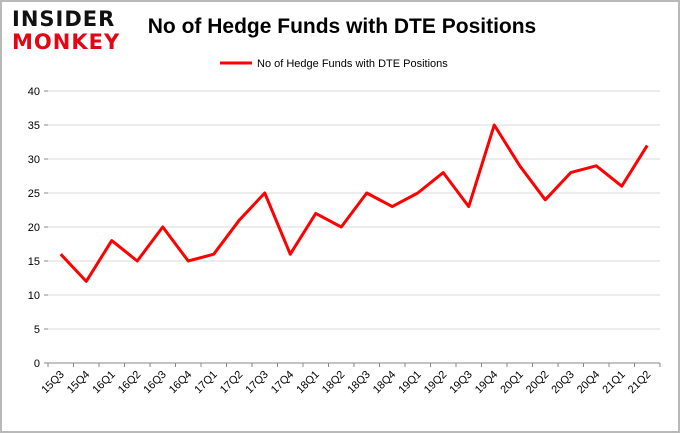 This screenshot has height=433, width=680. I want to click on x-tick-label: 19Q2, so click(436, 383).